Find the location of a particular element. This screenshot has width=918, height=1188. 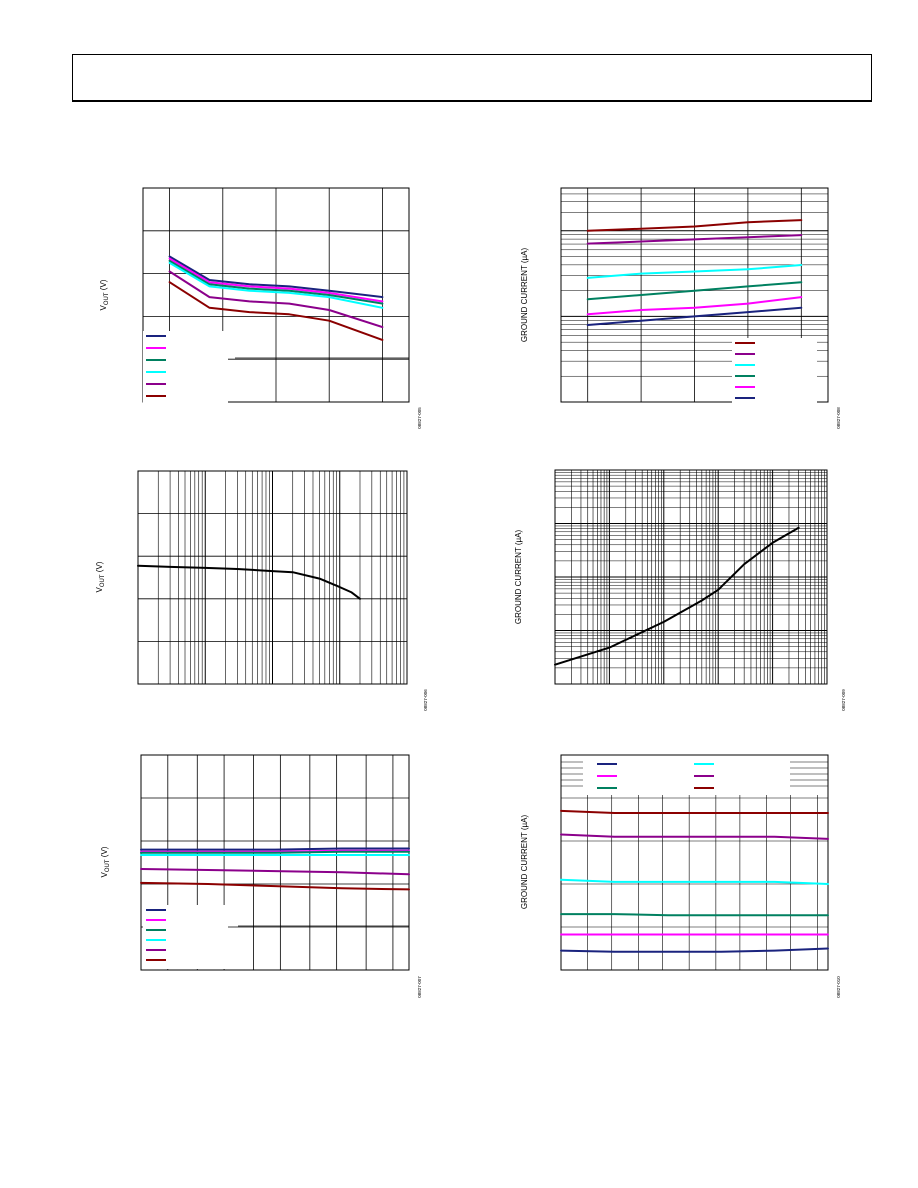

chart-3: VOUT (V) 08827-006 is located at coordinates (261, 590).